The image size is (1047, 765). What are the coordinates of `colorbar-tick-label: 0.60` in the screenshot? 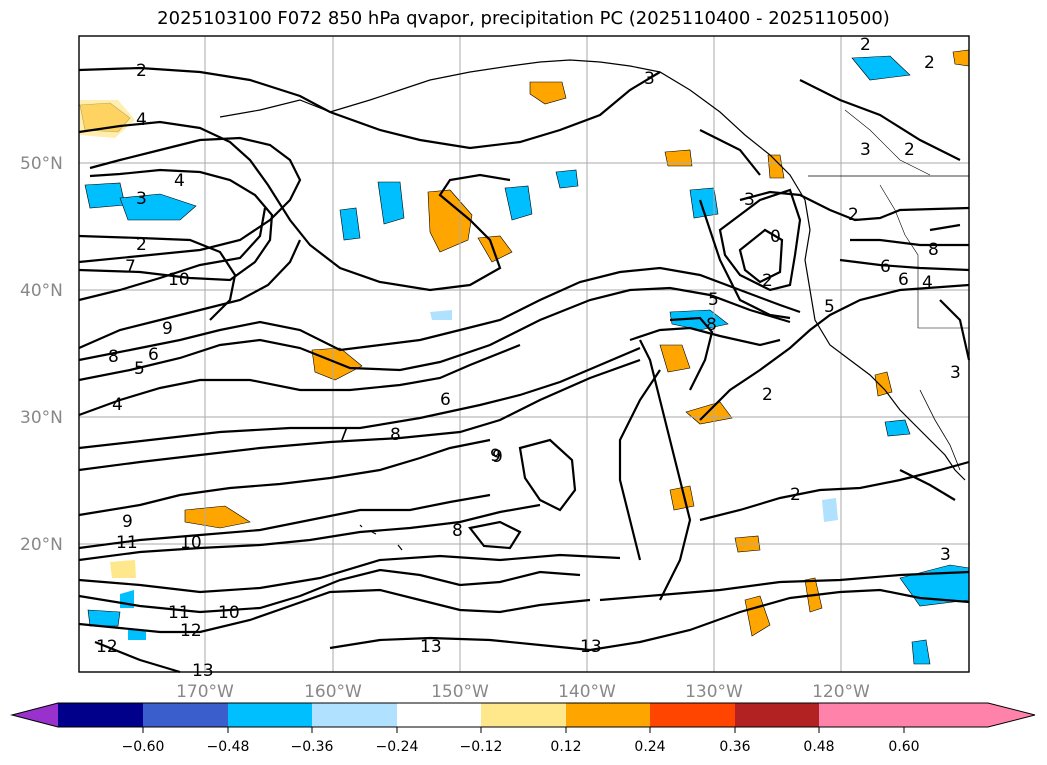 It's located at (903, 747).